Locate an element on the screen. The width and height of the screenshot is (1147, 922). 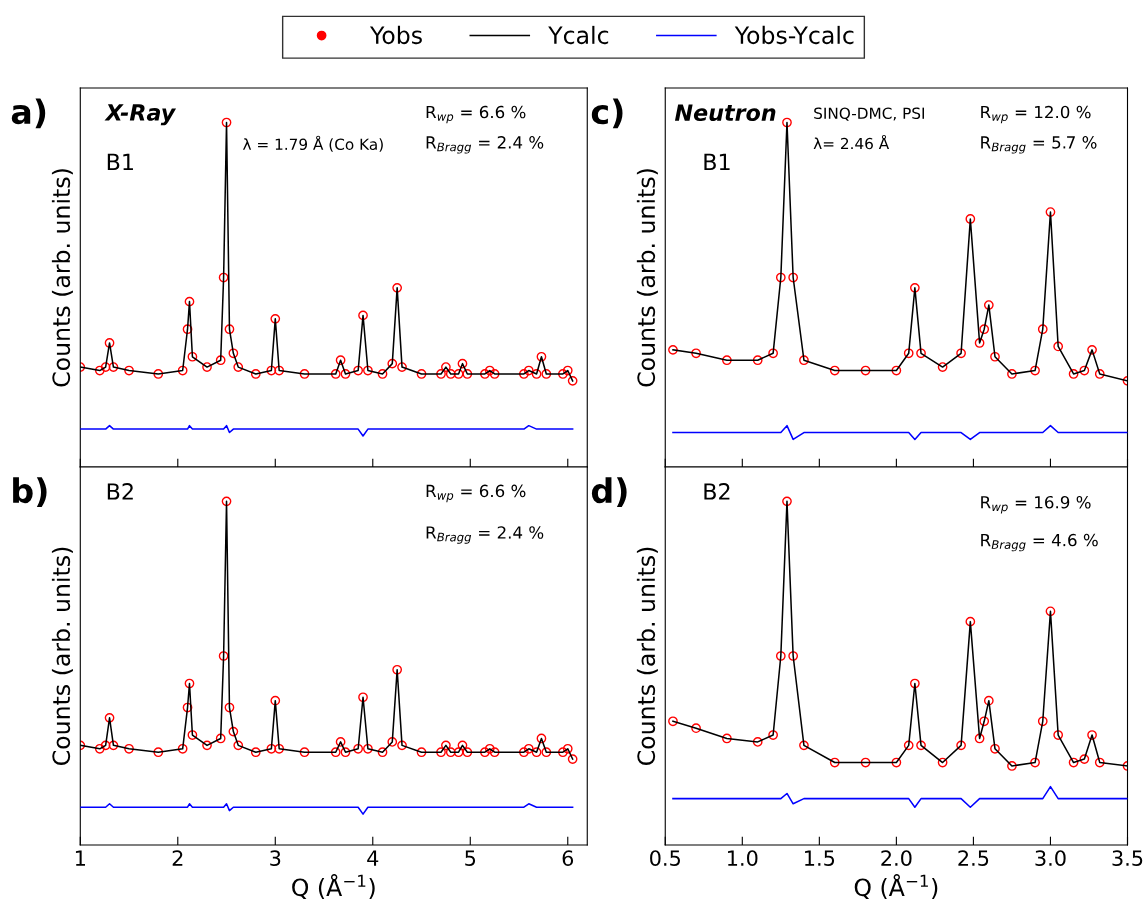
x-tick-label: 2 is located at coordinates (177, 858).